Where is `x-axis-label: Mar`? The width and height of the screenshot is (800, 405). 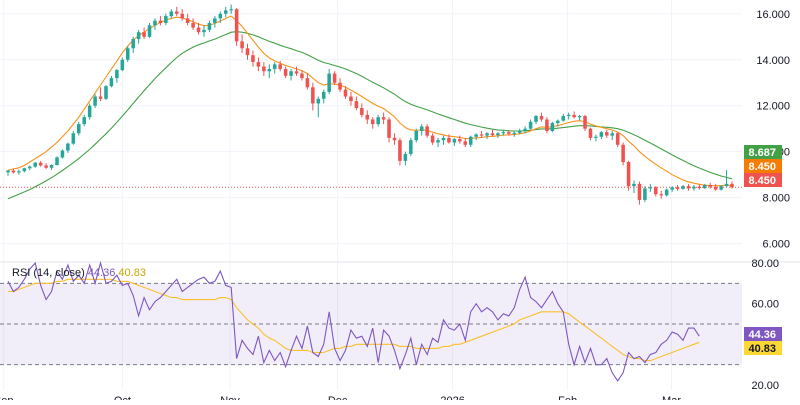
x-axis-label: Mar is located at coordinates (671, 397).